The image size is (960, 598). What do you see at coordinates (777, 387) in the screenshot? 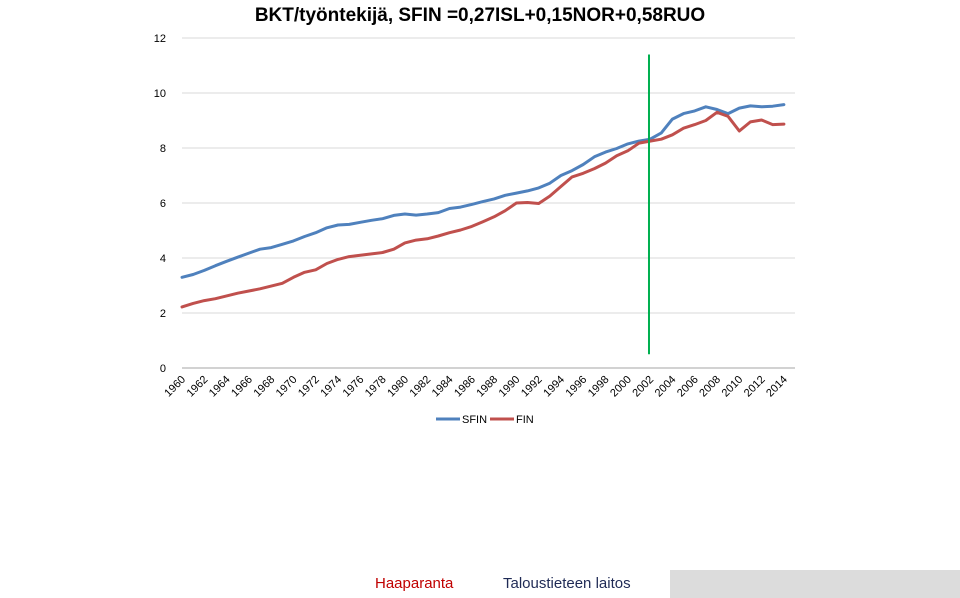
I see `x-tick-label: 2014` at bounding box center [777, 387].